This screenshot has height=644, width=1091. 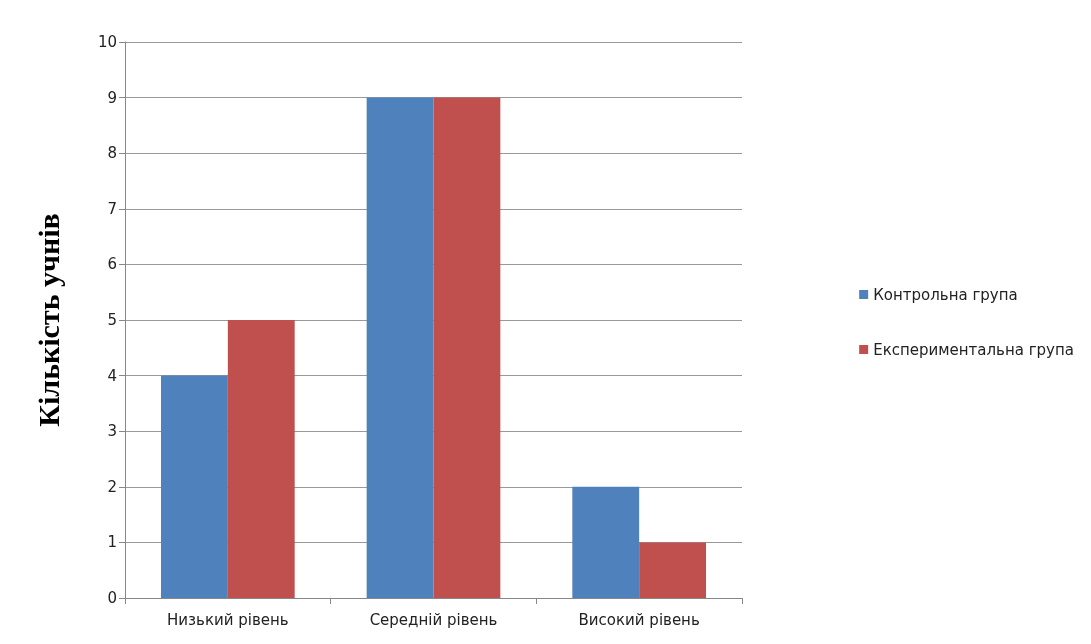 I want to click on y-axis-title: Кількість учнів, so click(x=48, y=320).